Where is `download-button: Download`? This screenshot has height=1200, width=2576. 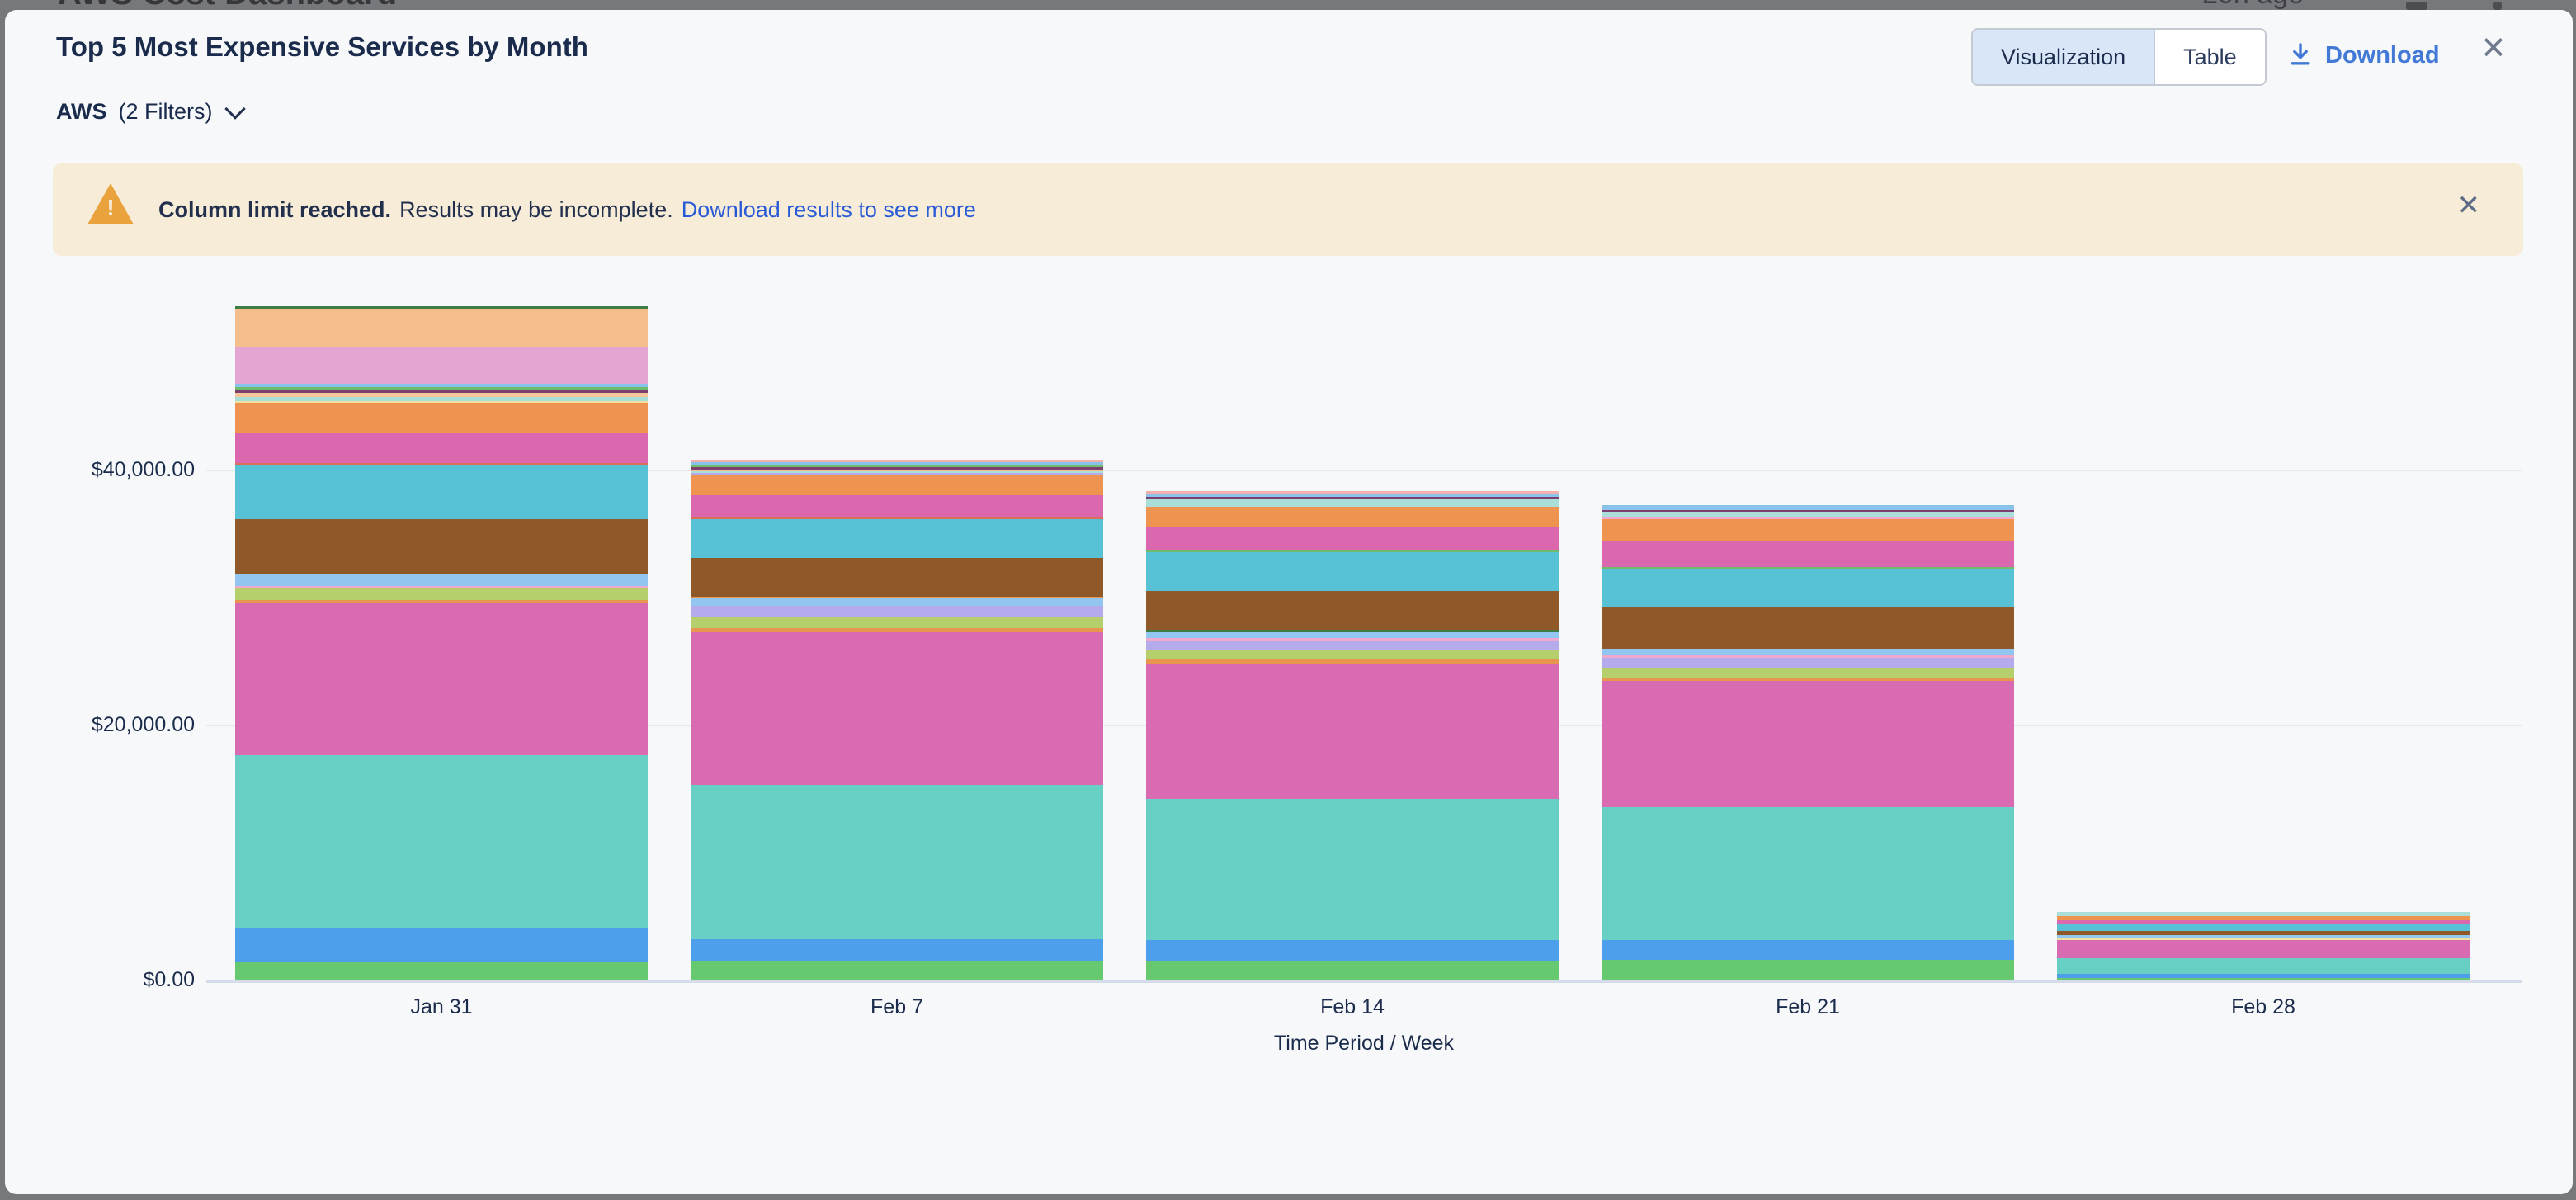
download-button: Download is located at coordinates (2363, 55).